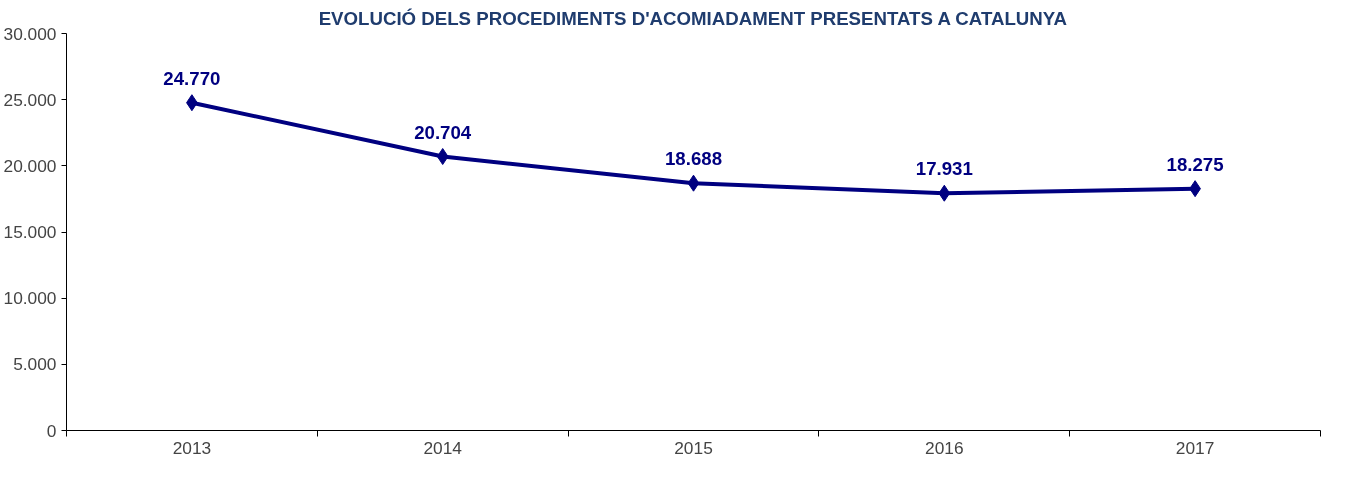  What do you see at coordinates (30, 165) in the screenshot?
I see `y-tick-label: 20.000` at bounding box center [30, 165].